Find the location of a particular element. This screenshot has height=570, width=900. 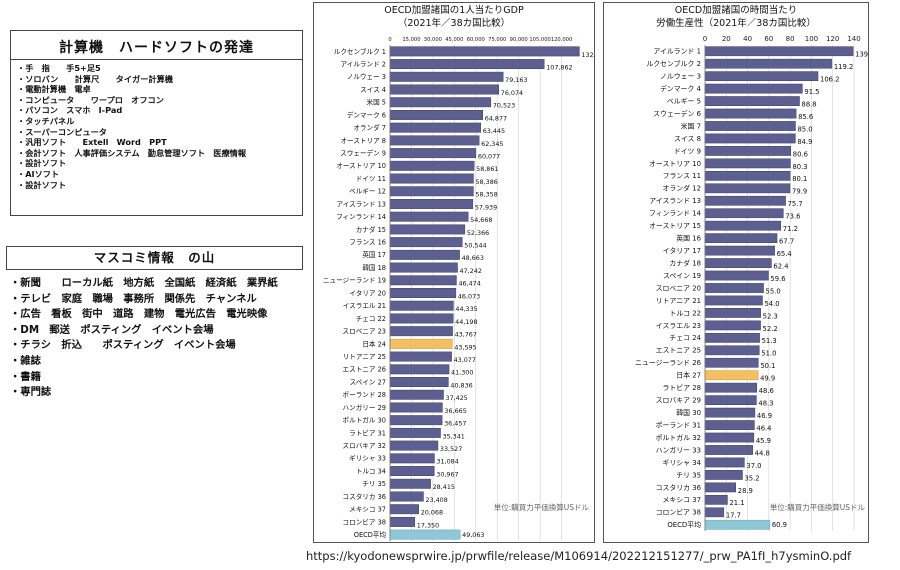

category-label: コスタリカ 36 is located at coordinates (678, 487).